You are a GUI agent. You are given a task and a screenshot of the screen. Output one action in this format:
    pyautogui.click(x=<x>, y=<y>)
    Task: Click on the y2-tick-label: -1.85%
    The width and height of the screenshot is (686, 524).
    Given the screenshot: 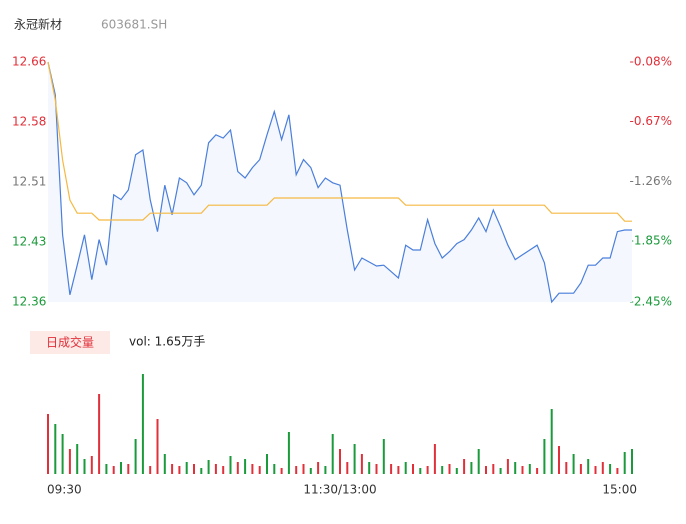 What is the action you would take?
    pyautogui.click(x=651, y=241)
    